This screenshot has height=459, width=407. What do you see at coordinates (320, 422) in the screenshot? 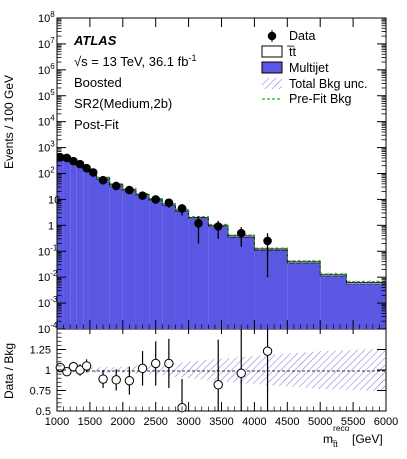
I see `xtick-label-8: 5000` at bounding box center [320, 422].